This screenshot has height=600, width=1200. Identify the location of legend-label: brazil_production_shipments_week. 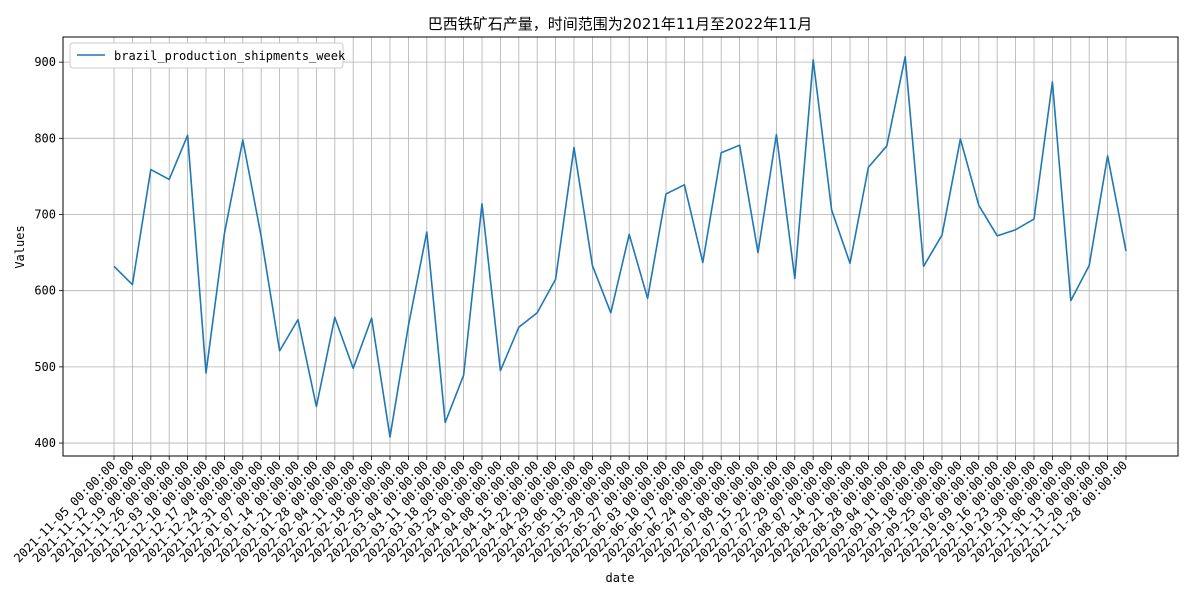
(230, 56).